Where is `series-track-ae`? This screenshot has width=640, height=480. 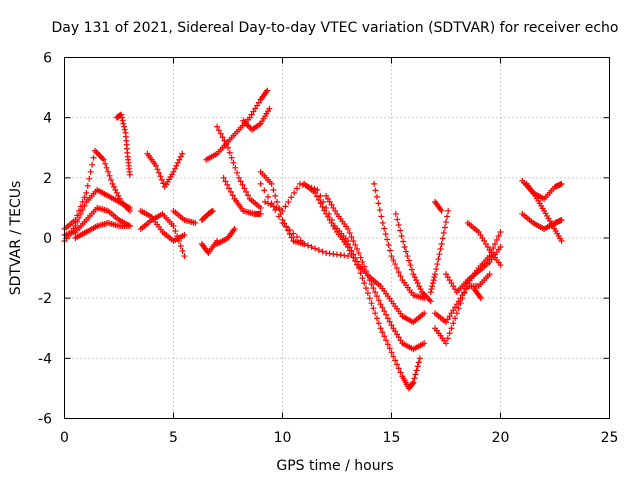 series-track-ae is located at coordinates (477, 294).